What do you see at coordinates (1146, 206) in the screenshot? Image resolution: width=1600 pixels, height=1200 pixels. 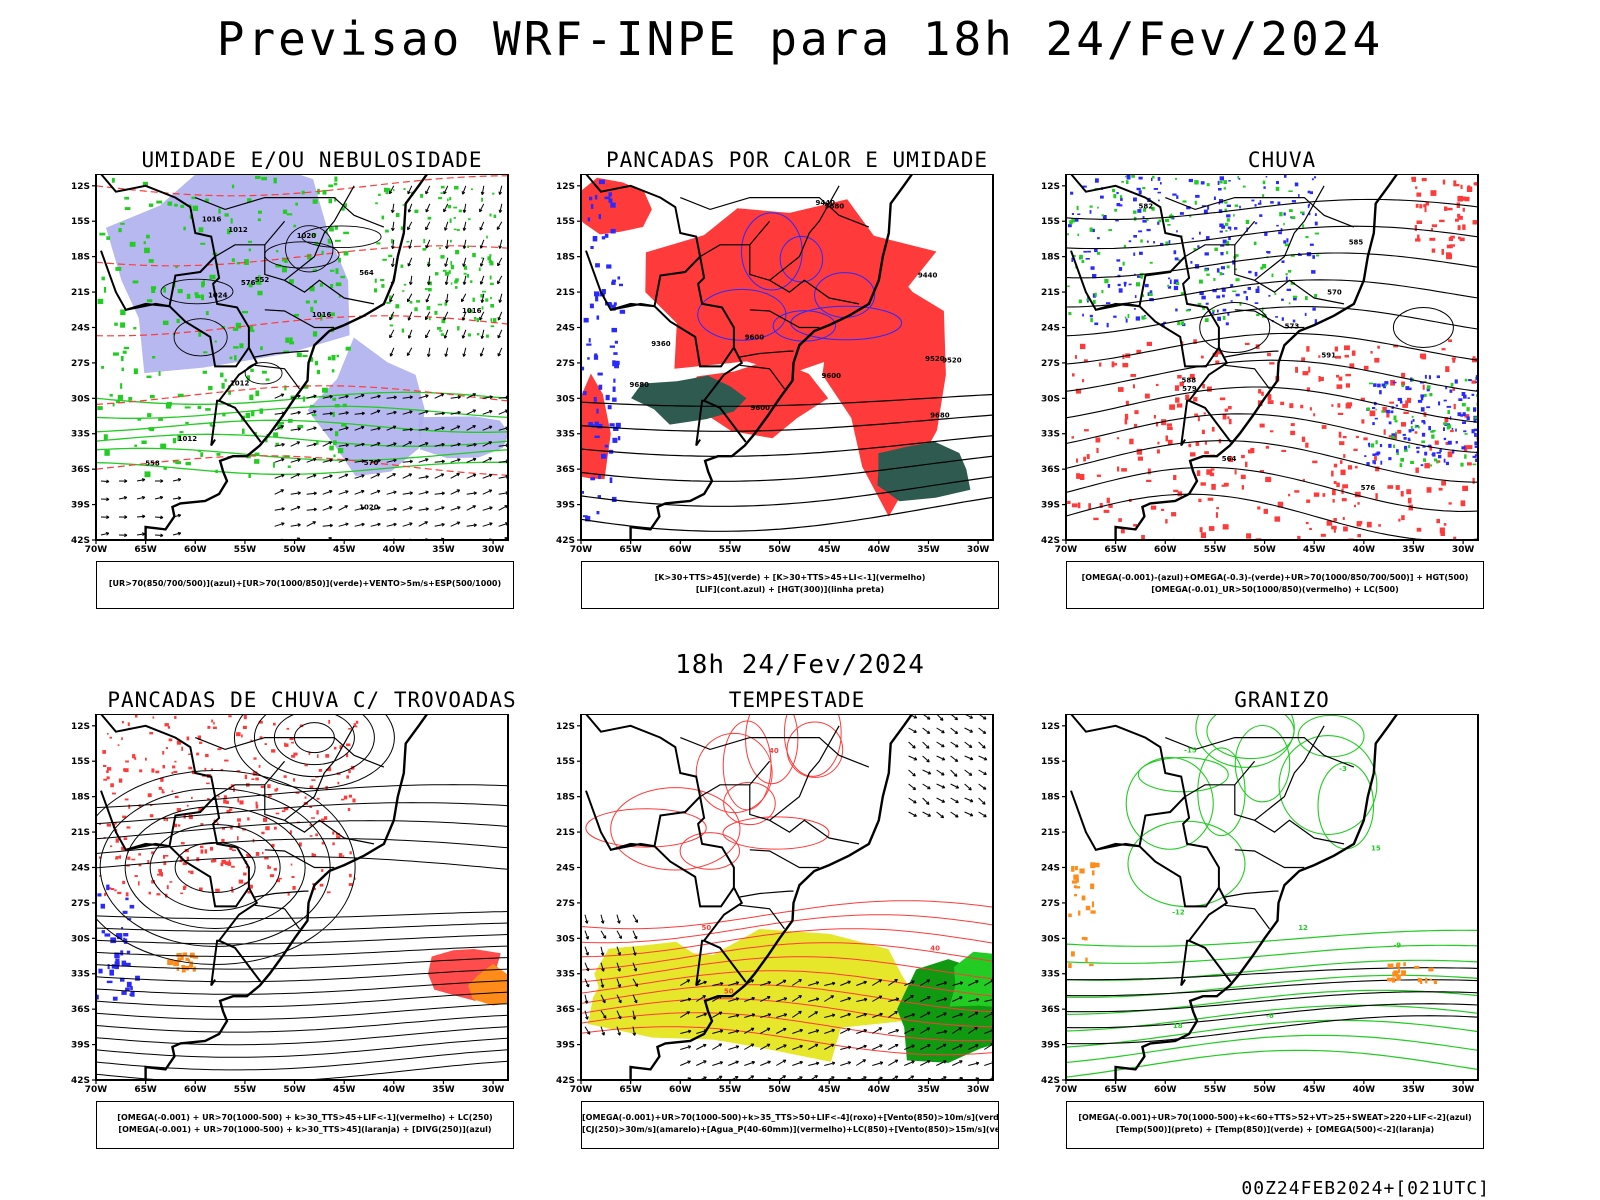 I see `contour-label: 582` at bounding box center [1146, 206].